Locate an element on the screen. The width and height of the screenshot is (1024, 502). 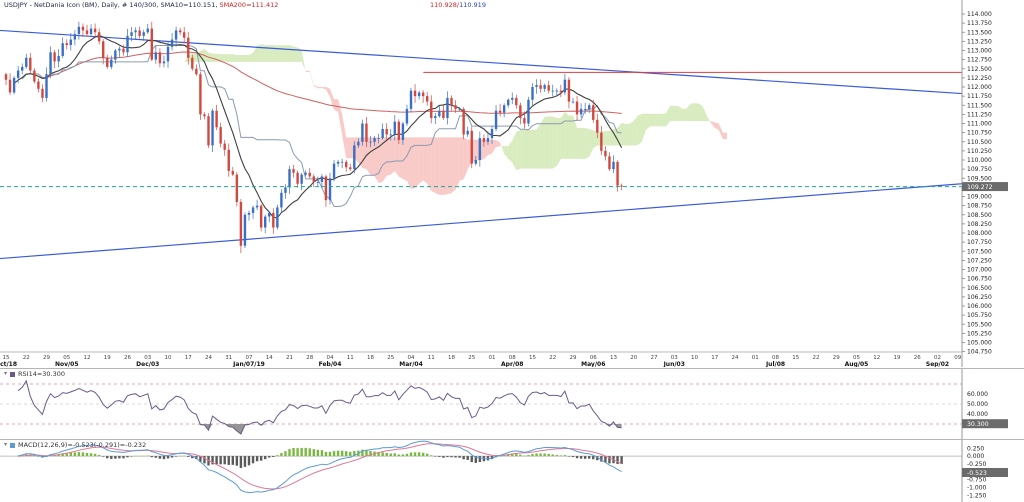
svg-text: 111.750 is located at coordinates (979, 96).